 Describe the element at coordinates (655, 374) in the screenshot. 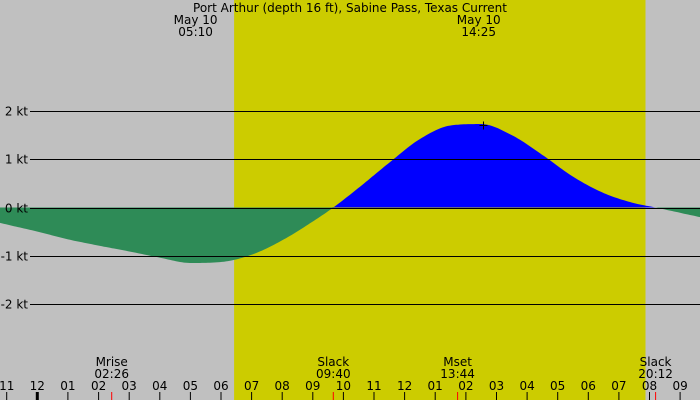

I see `event-time: 20:12` at that location.